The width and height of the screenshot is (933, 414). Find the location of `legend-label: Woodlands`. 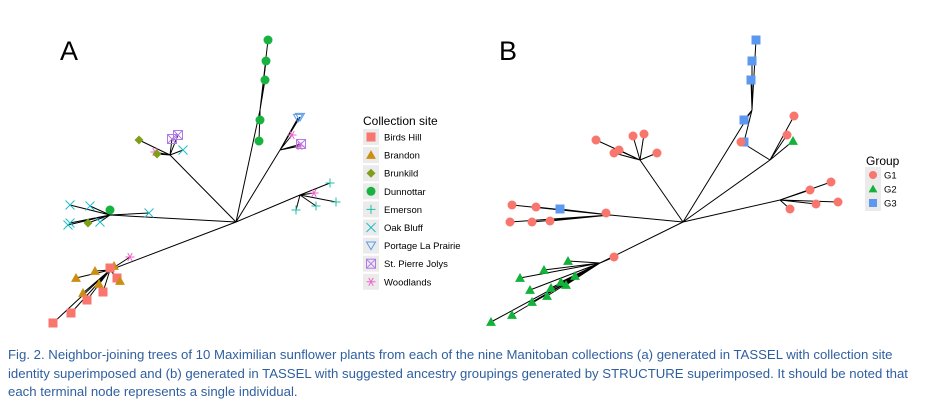

legend-label: Woodlands is located at coordinates (408, 282).